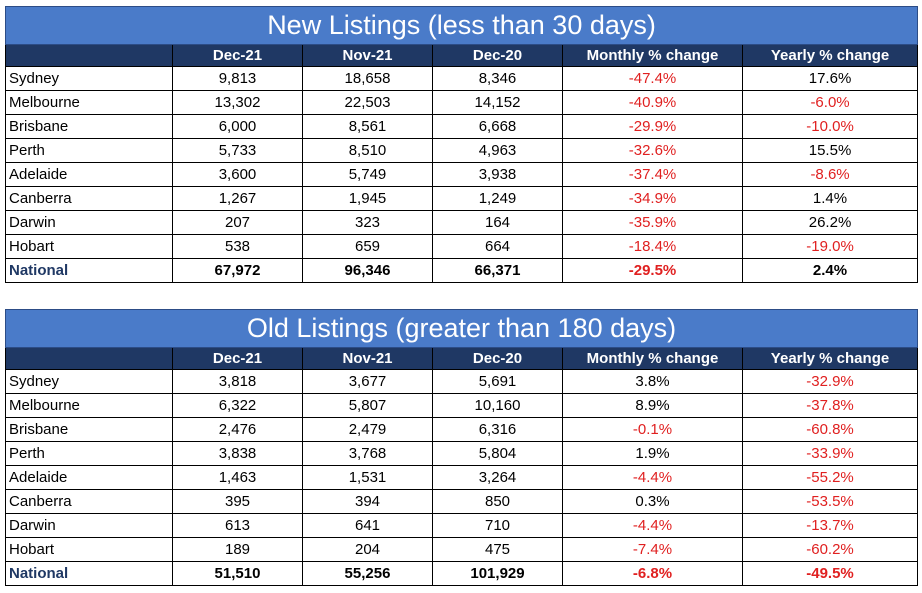 This screenshot has height=593, width=922. What do you see at coordinates (367, 381) in the screenshot?
I see `value-cell: 3,677` at bounding box center [367, 381].